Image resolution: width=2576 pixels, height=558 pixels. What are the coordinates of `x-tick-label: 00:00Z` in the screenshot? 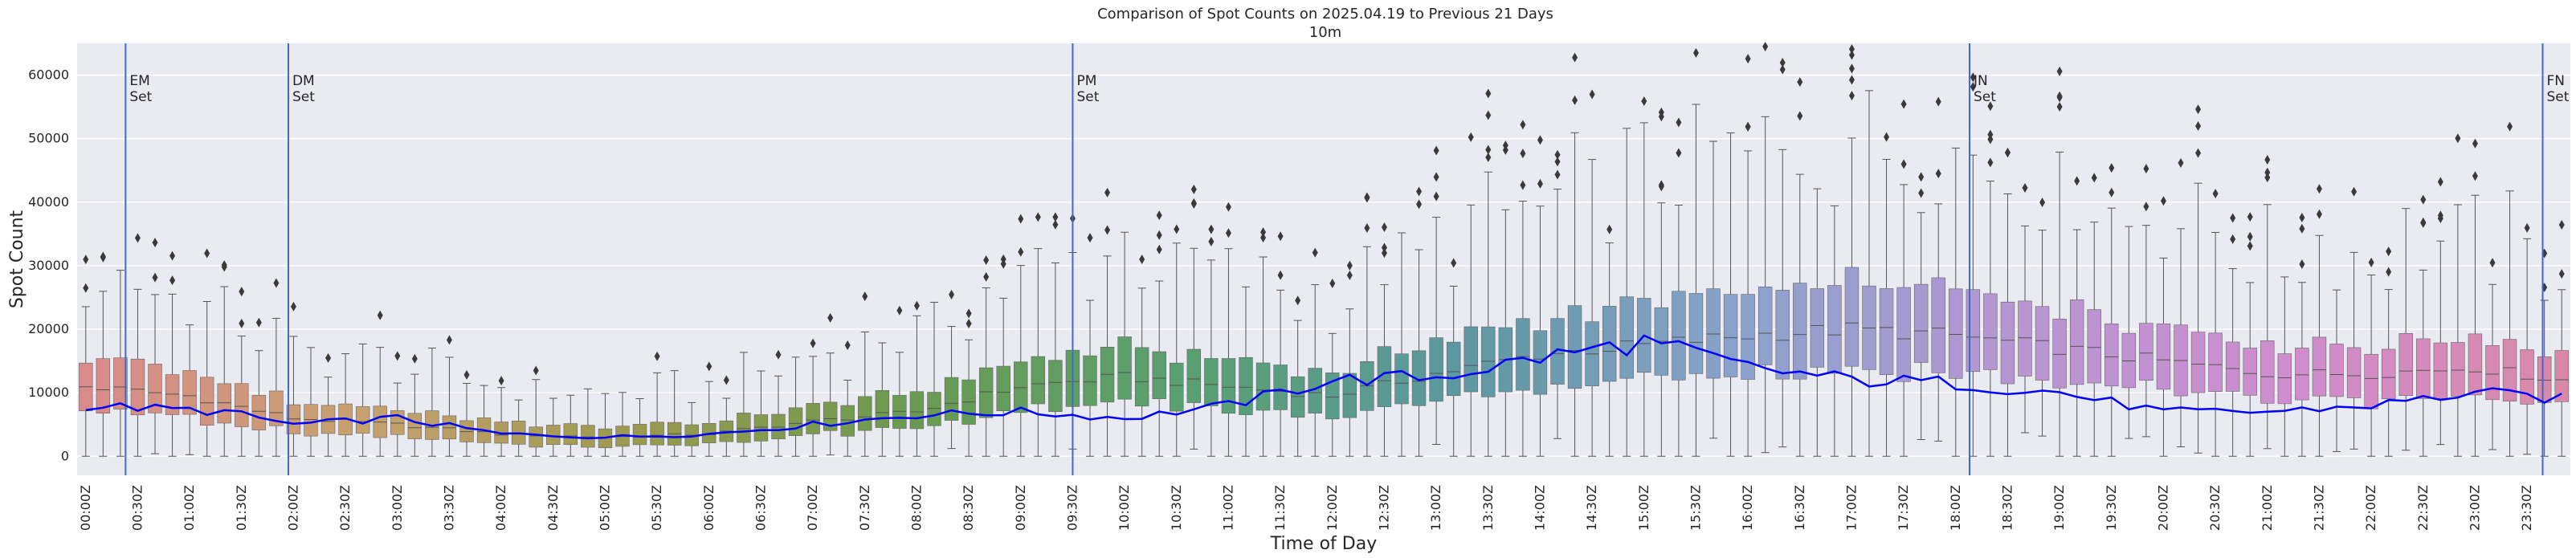 It's located at (85, 508).